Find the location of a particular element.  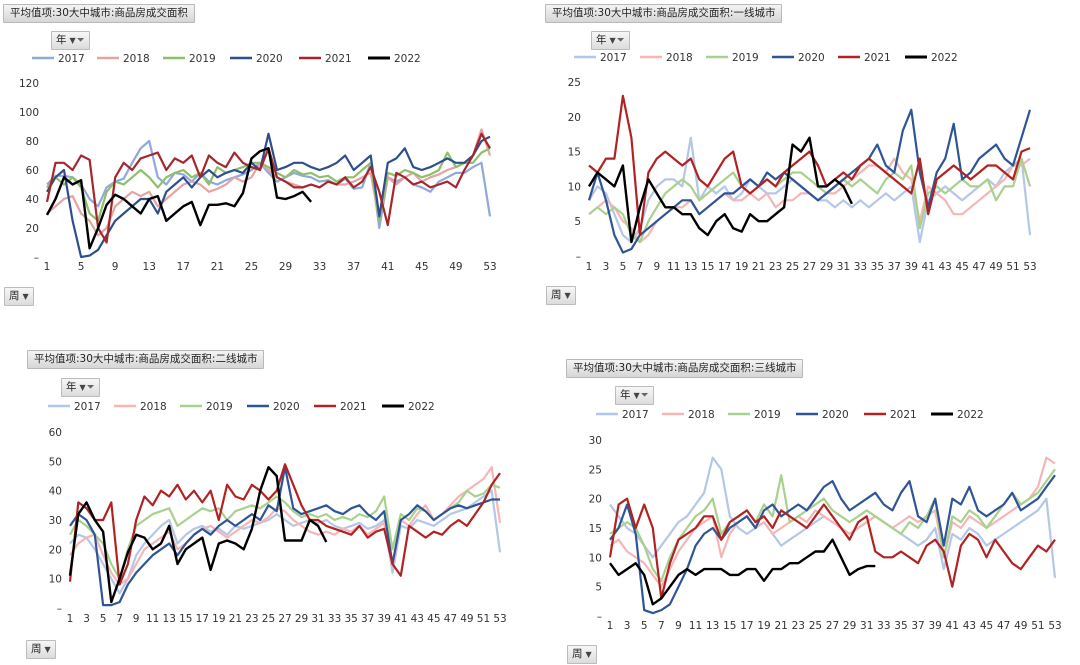

x-tick-label: 29 is located at coordinates (301, 619).